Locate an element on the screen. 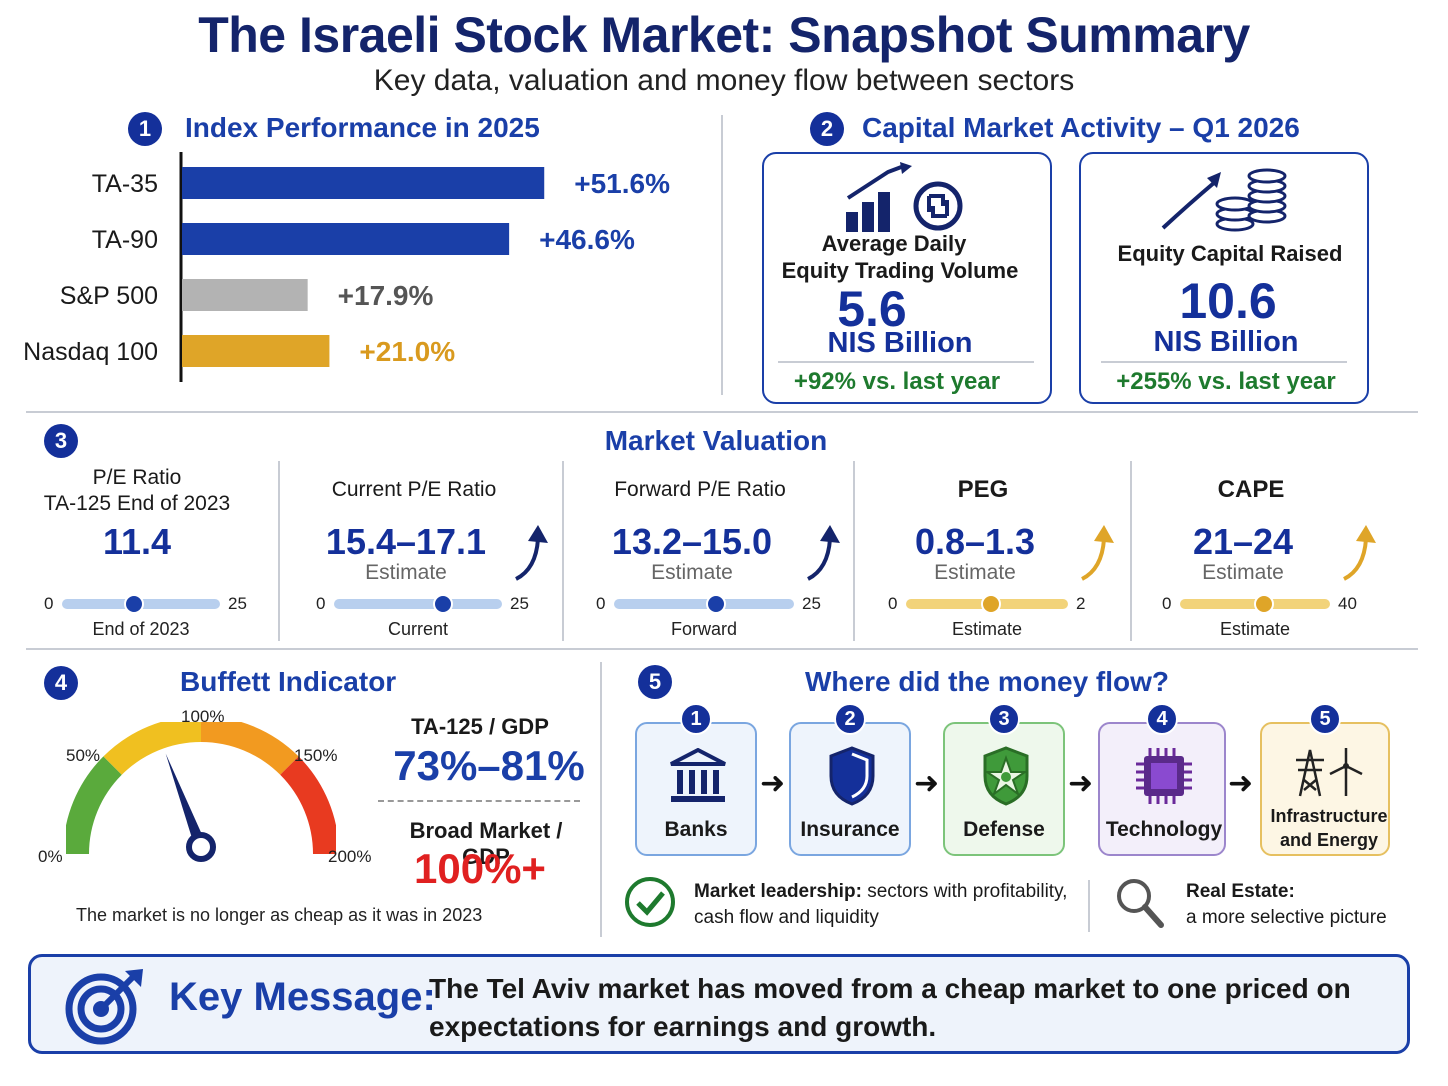  defense-shield-star-icon is located at coordinates (1006, 776).